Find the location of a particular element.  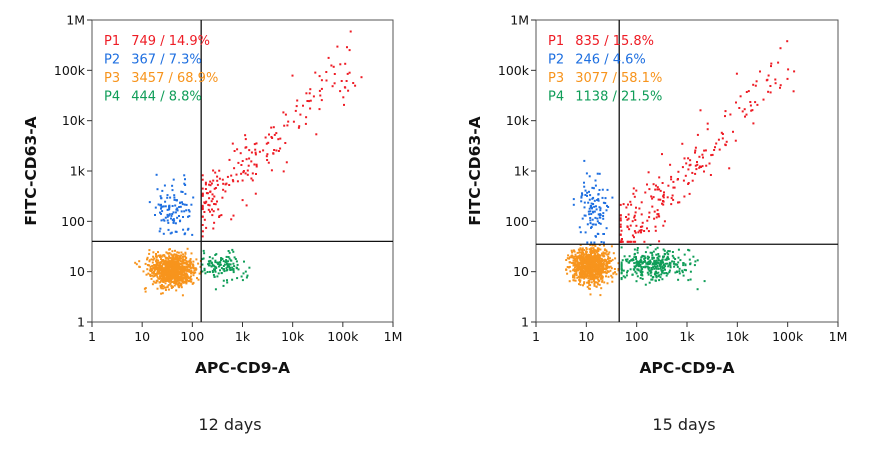

scatter-dots is located at coordinates (680, 168).